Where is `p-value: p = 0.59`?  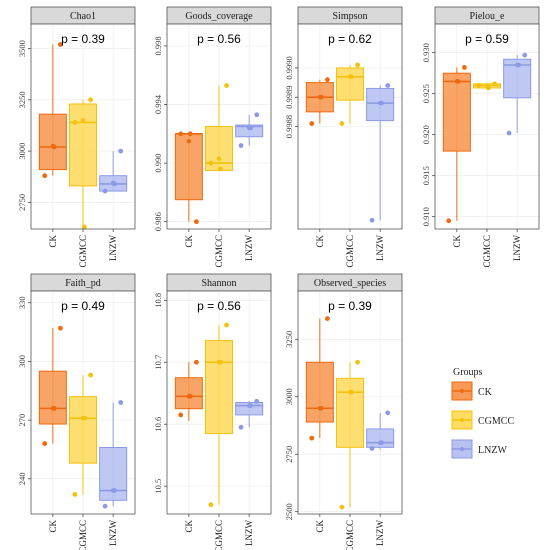 p-value: p = 0.59 is located at coordinates (487, 39).